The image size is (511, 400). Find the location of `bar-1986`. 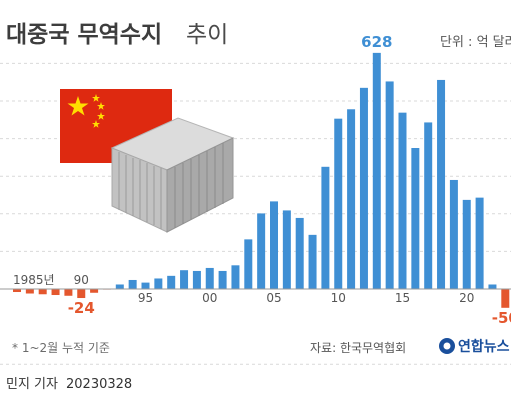

bar-1986 is located at coordinates (29, 291).